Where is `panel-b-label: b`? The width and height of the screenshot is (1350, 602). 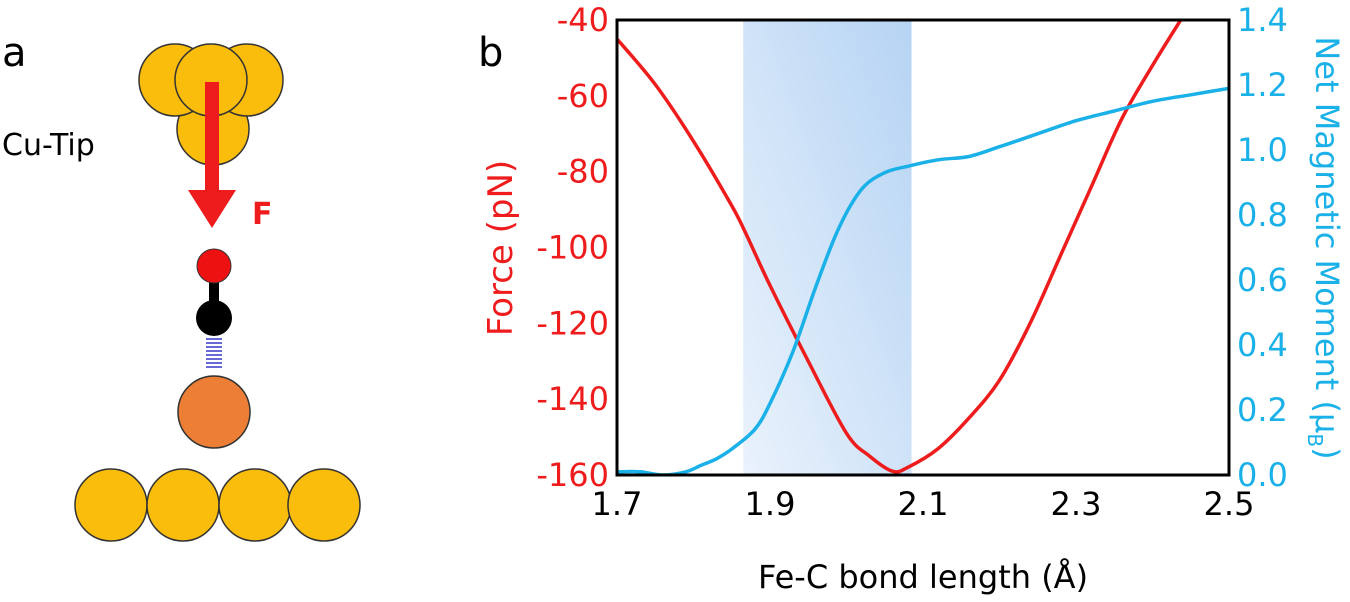 panel-b-label: b is located at coordinates (490, 53).